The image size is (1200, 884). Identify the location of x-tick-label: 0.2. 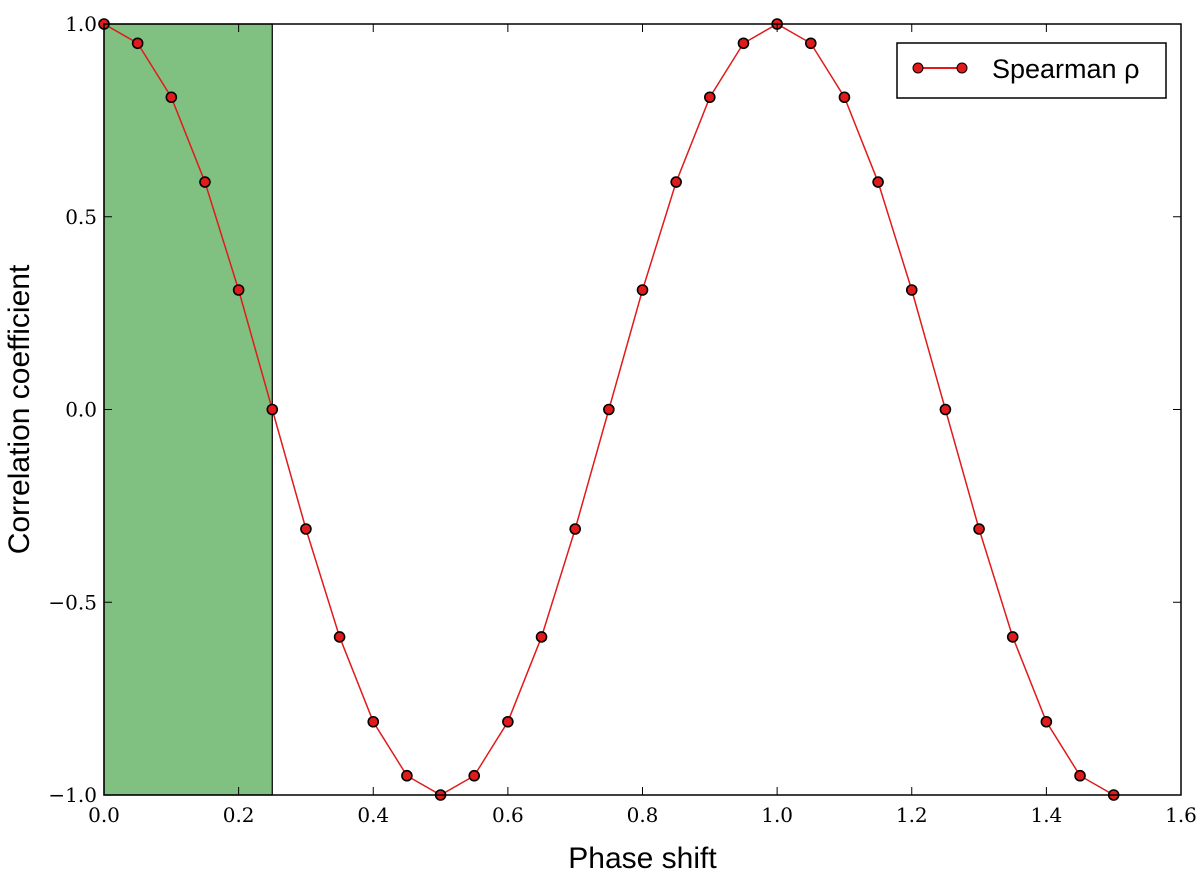
(239, 815).